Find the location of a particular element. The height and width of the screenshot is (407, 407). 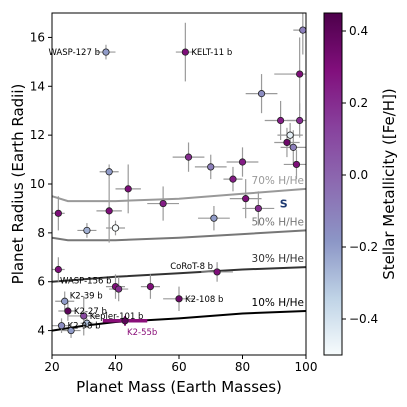

composition-curve-label: 30% H/He is located at coordinates (278, 259).